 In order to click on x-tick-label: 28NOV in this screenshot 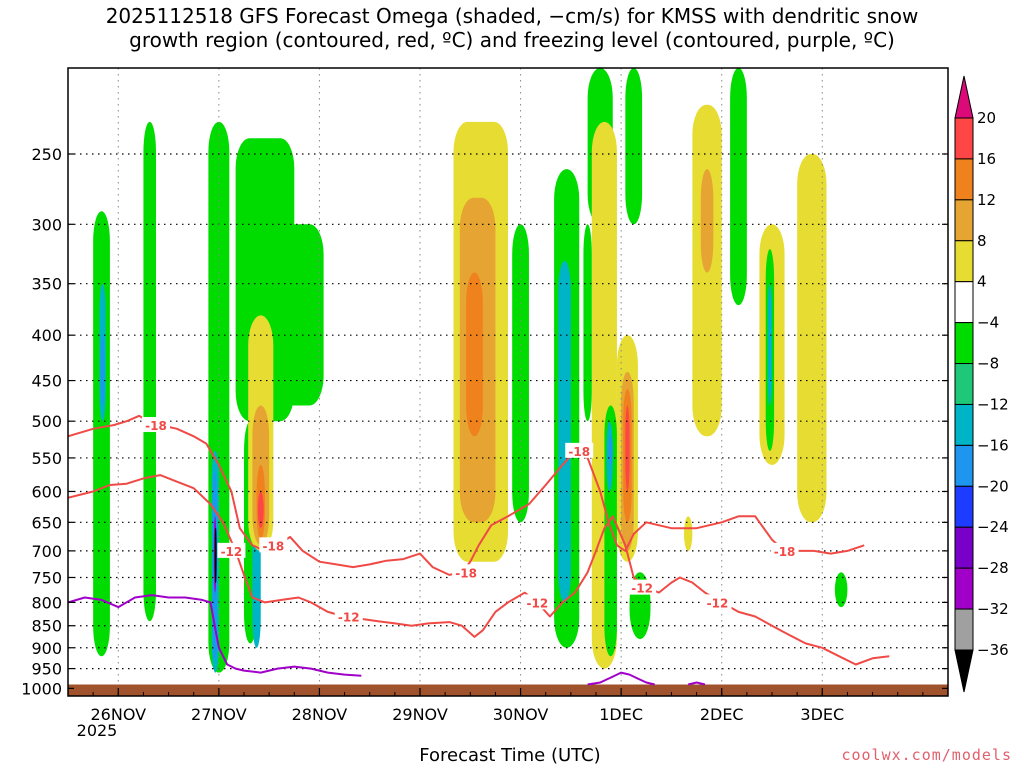, I will do `click(320, 714)`.